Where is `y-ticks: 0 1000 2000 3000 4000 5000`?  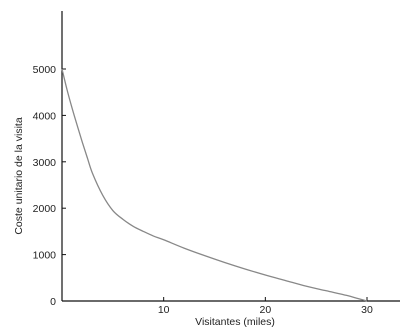
y-ticks: 0 1000 2000 3000 4000 5000 is located at coordinates (49, 186).